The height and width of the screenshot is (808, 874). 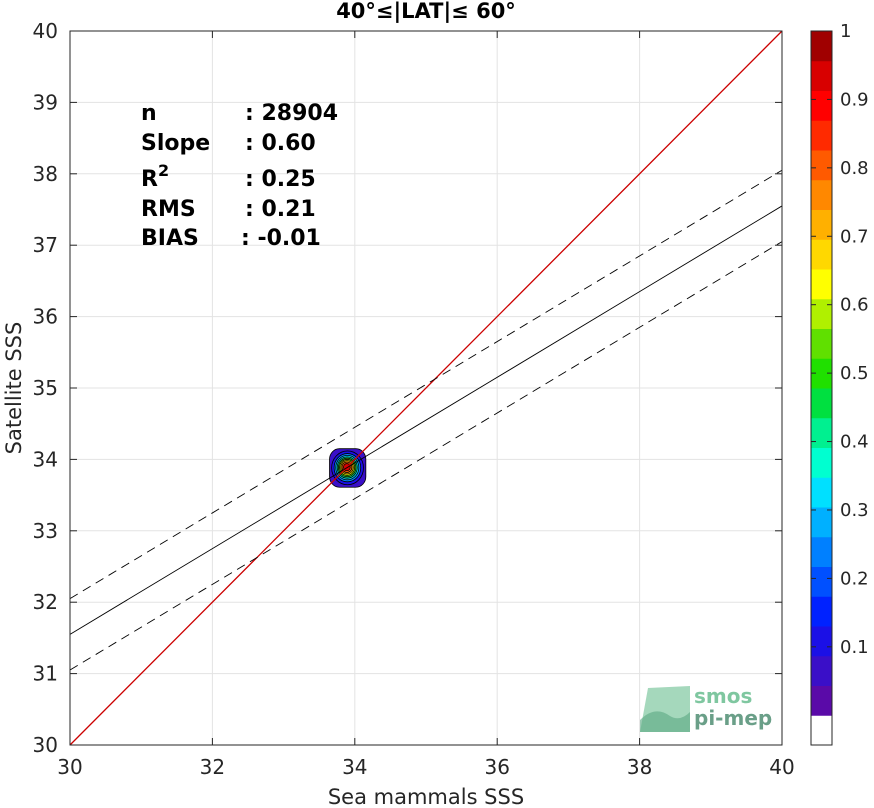 I want to click on y-tick-label: 31, so click(x=45, y=674).